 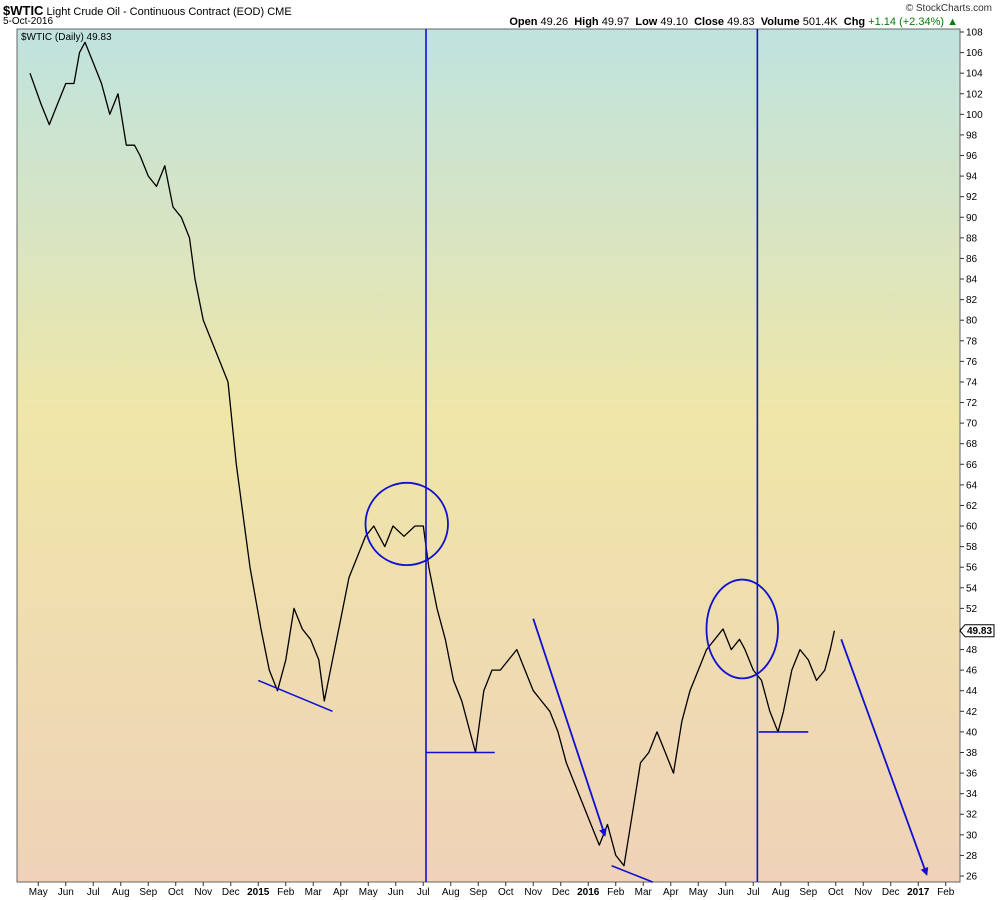 What do you see at coordinates (972, 609) in the screenshot?
I see `y-tick-label: 52` at bounding box center [972, 609].